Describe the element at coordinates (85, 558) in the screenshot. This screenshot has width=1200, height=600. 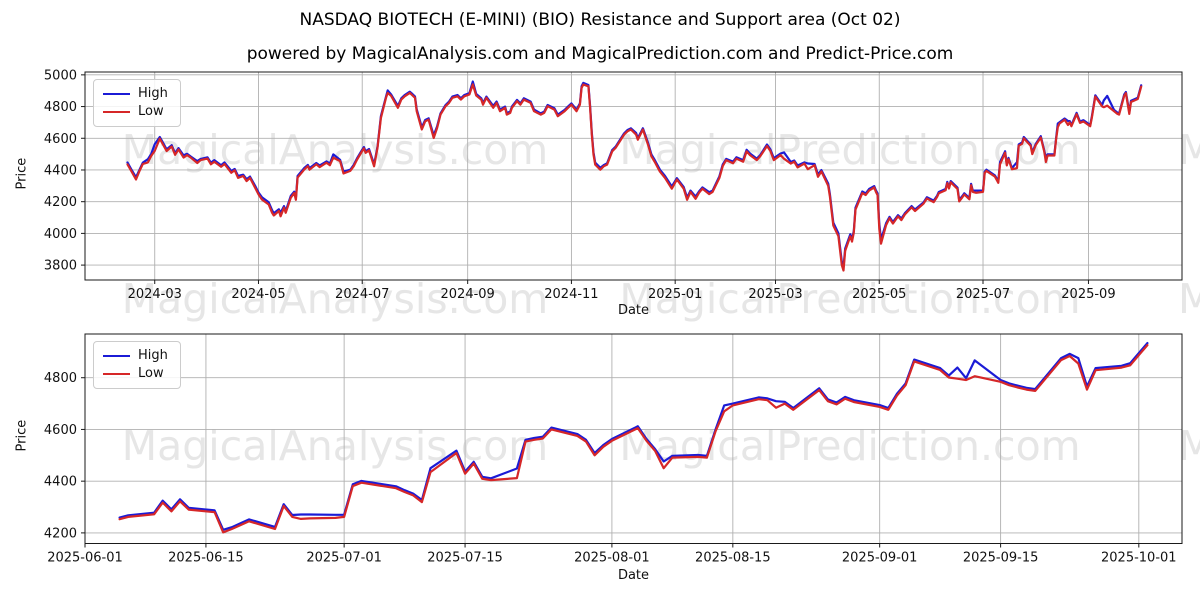
I see `svg-text: 2025-06-01` at that location.